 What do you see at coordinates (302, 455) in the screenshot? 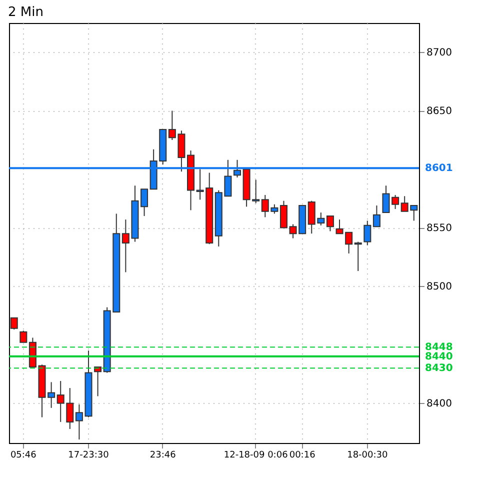
I see `x-tick-label: 00:16` at bounding box center [302, 455].